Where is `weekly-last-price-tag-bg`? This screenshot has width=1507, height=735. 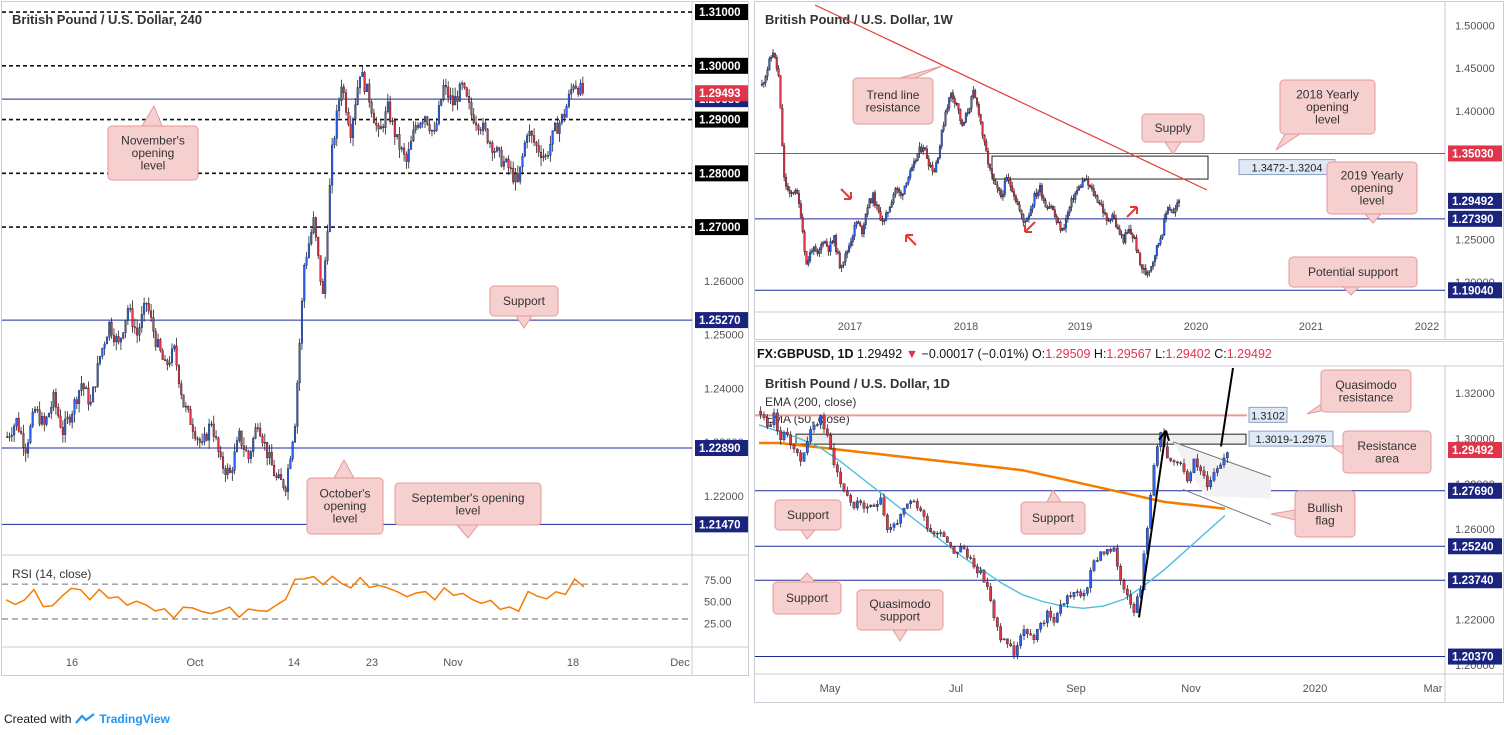
weekly-last-price-tag-bg is located at coordinates (1475, 200).